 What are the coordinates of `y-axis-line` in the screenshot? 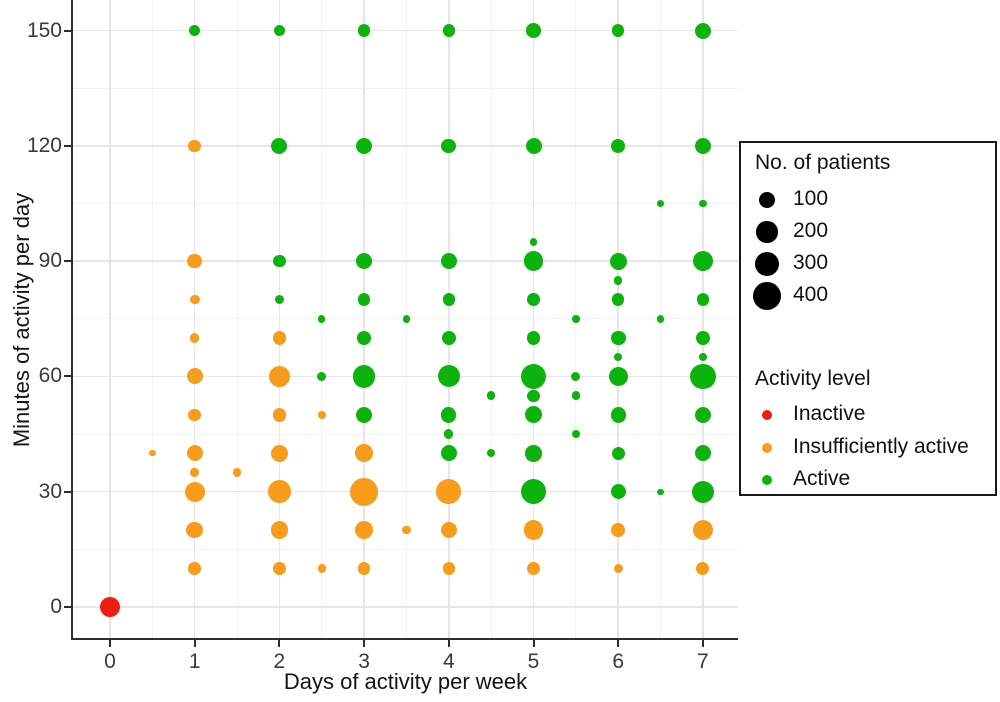 It's located at (72, 320).